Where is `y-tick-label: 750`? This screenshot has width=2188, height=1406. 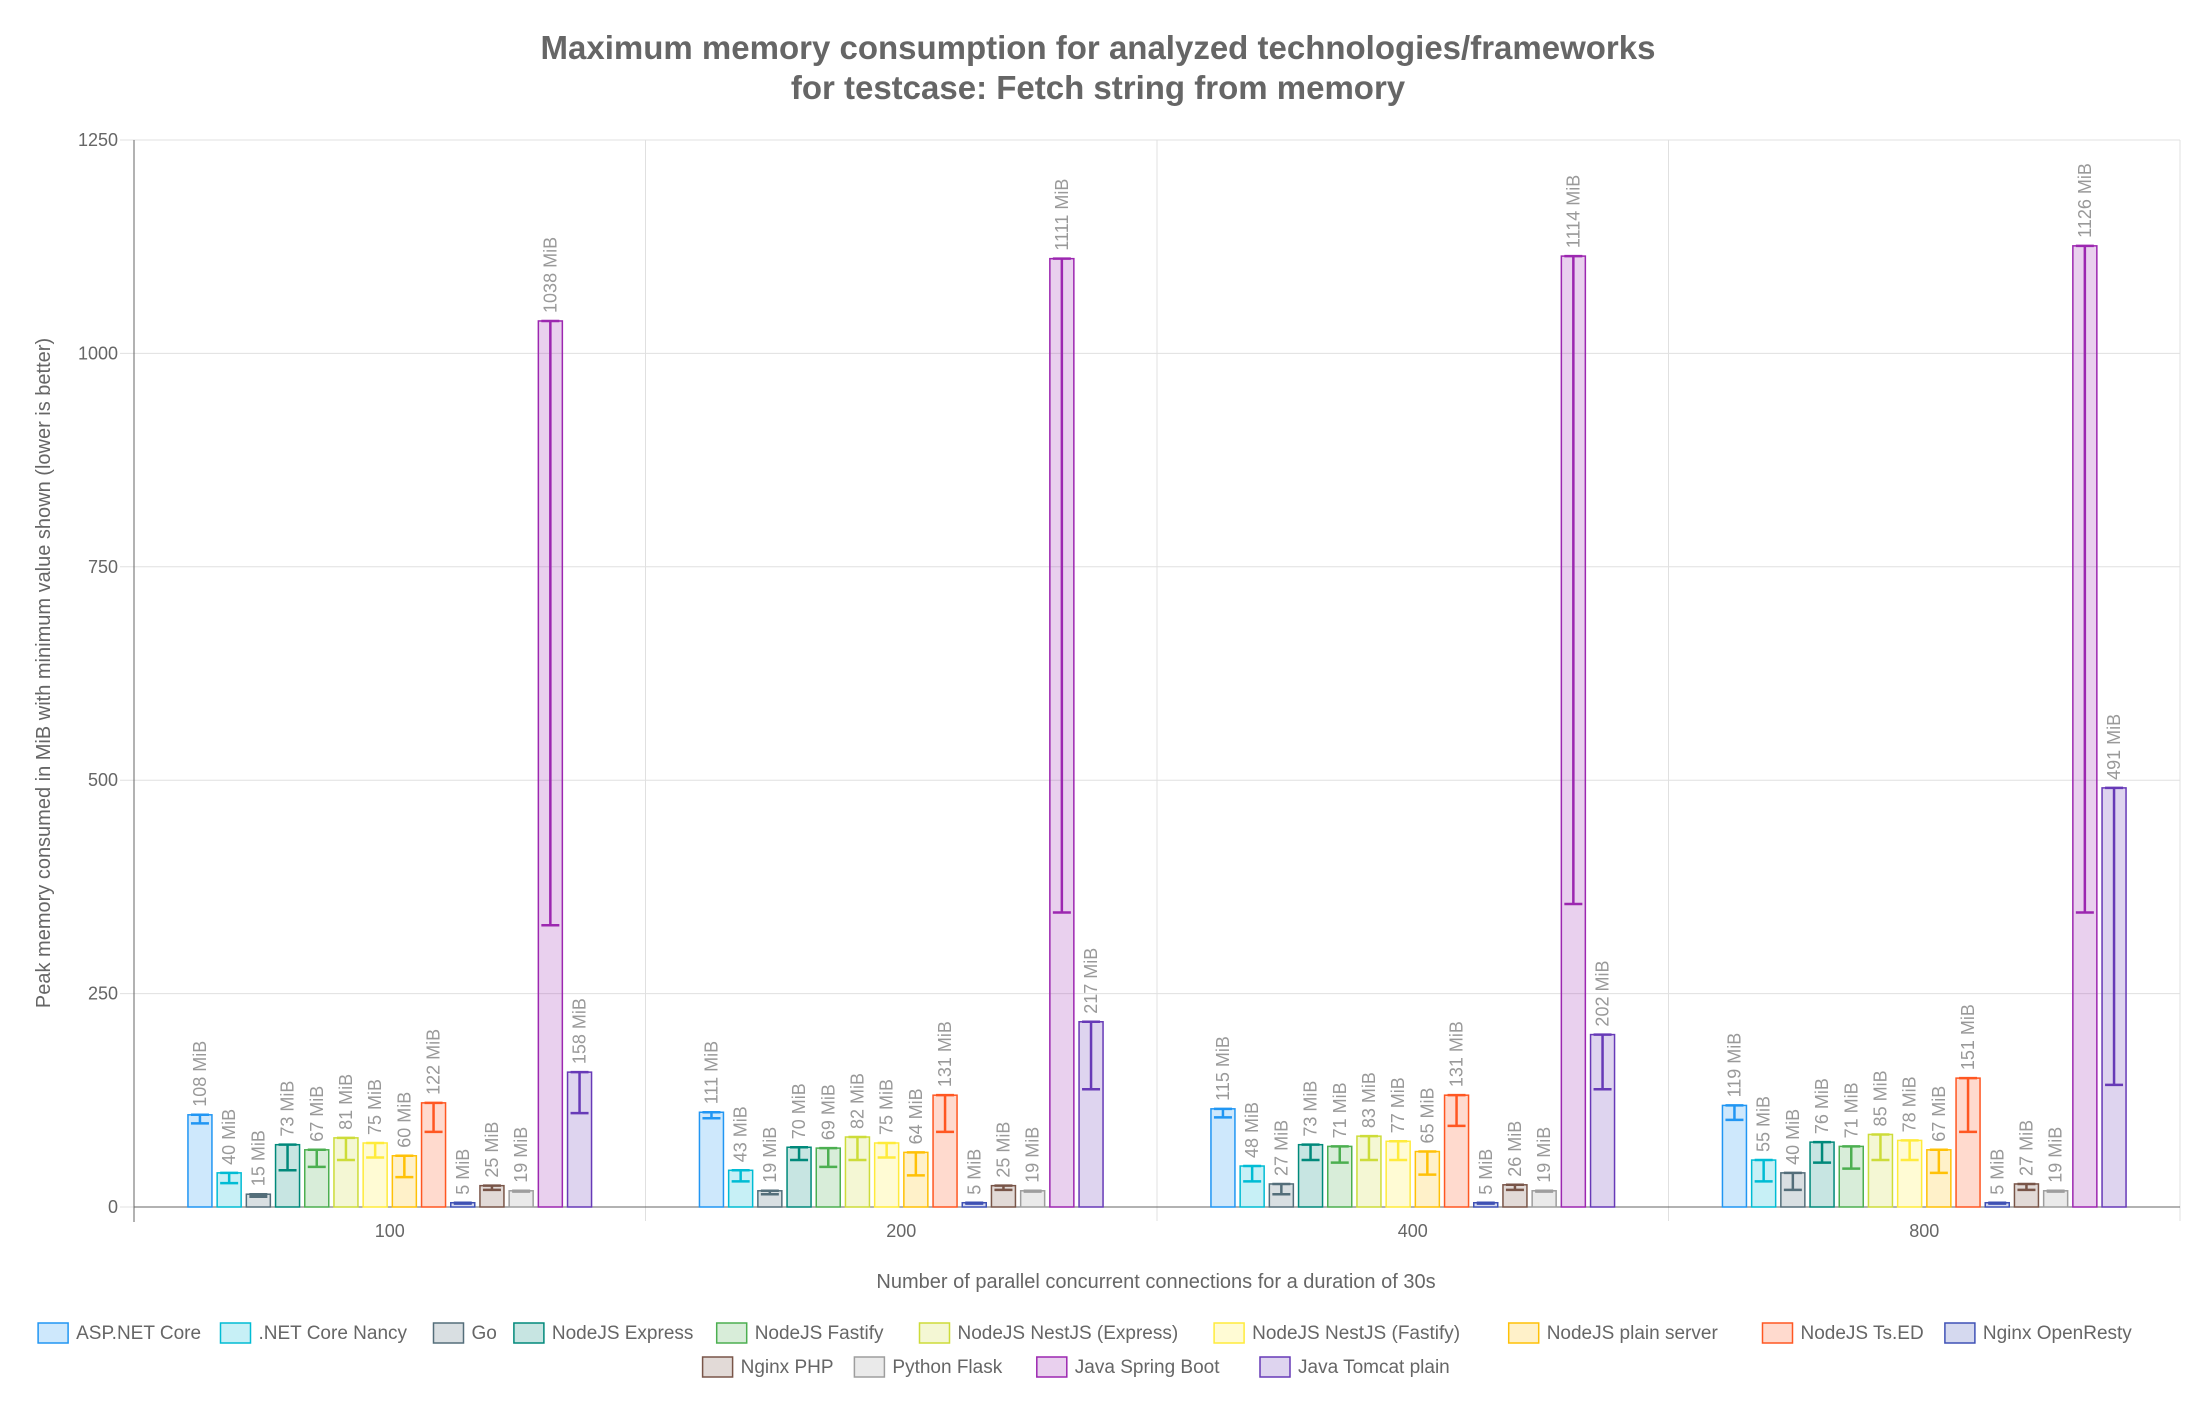 y-tick-label: 750 is located at coordinates (103, 567).